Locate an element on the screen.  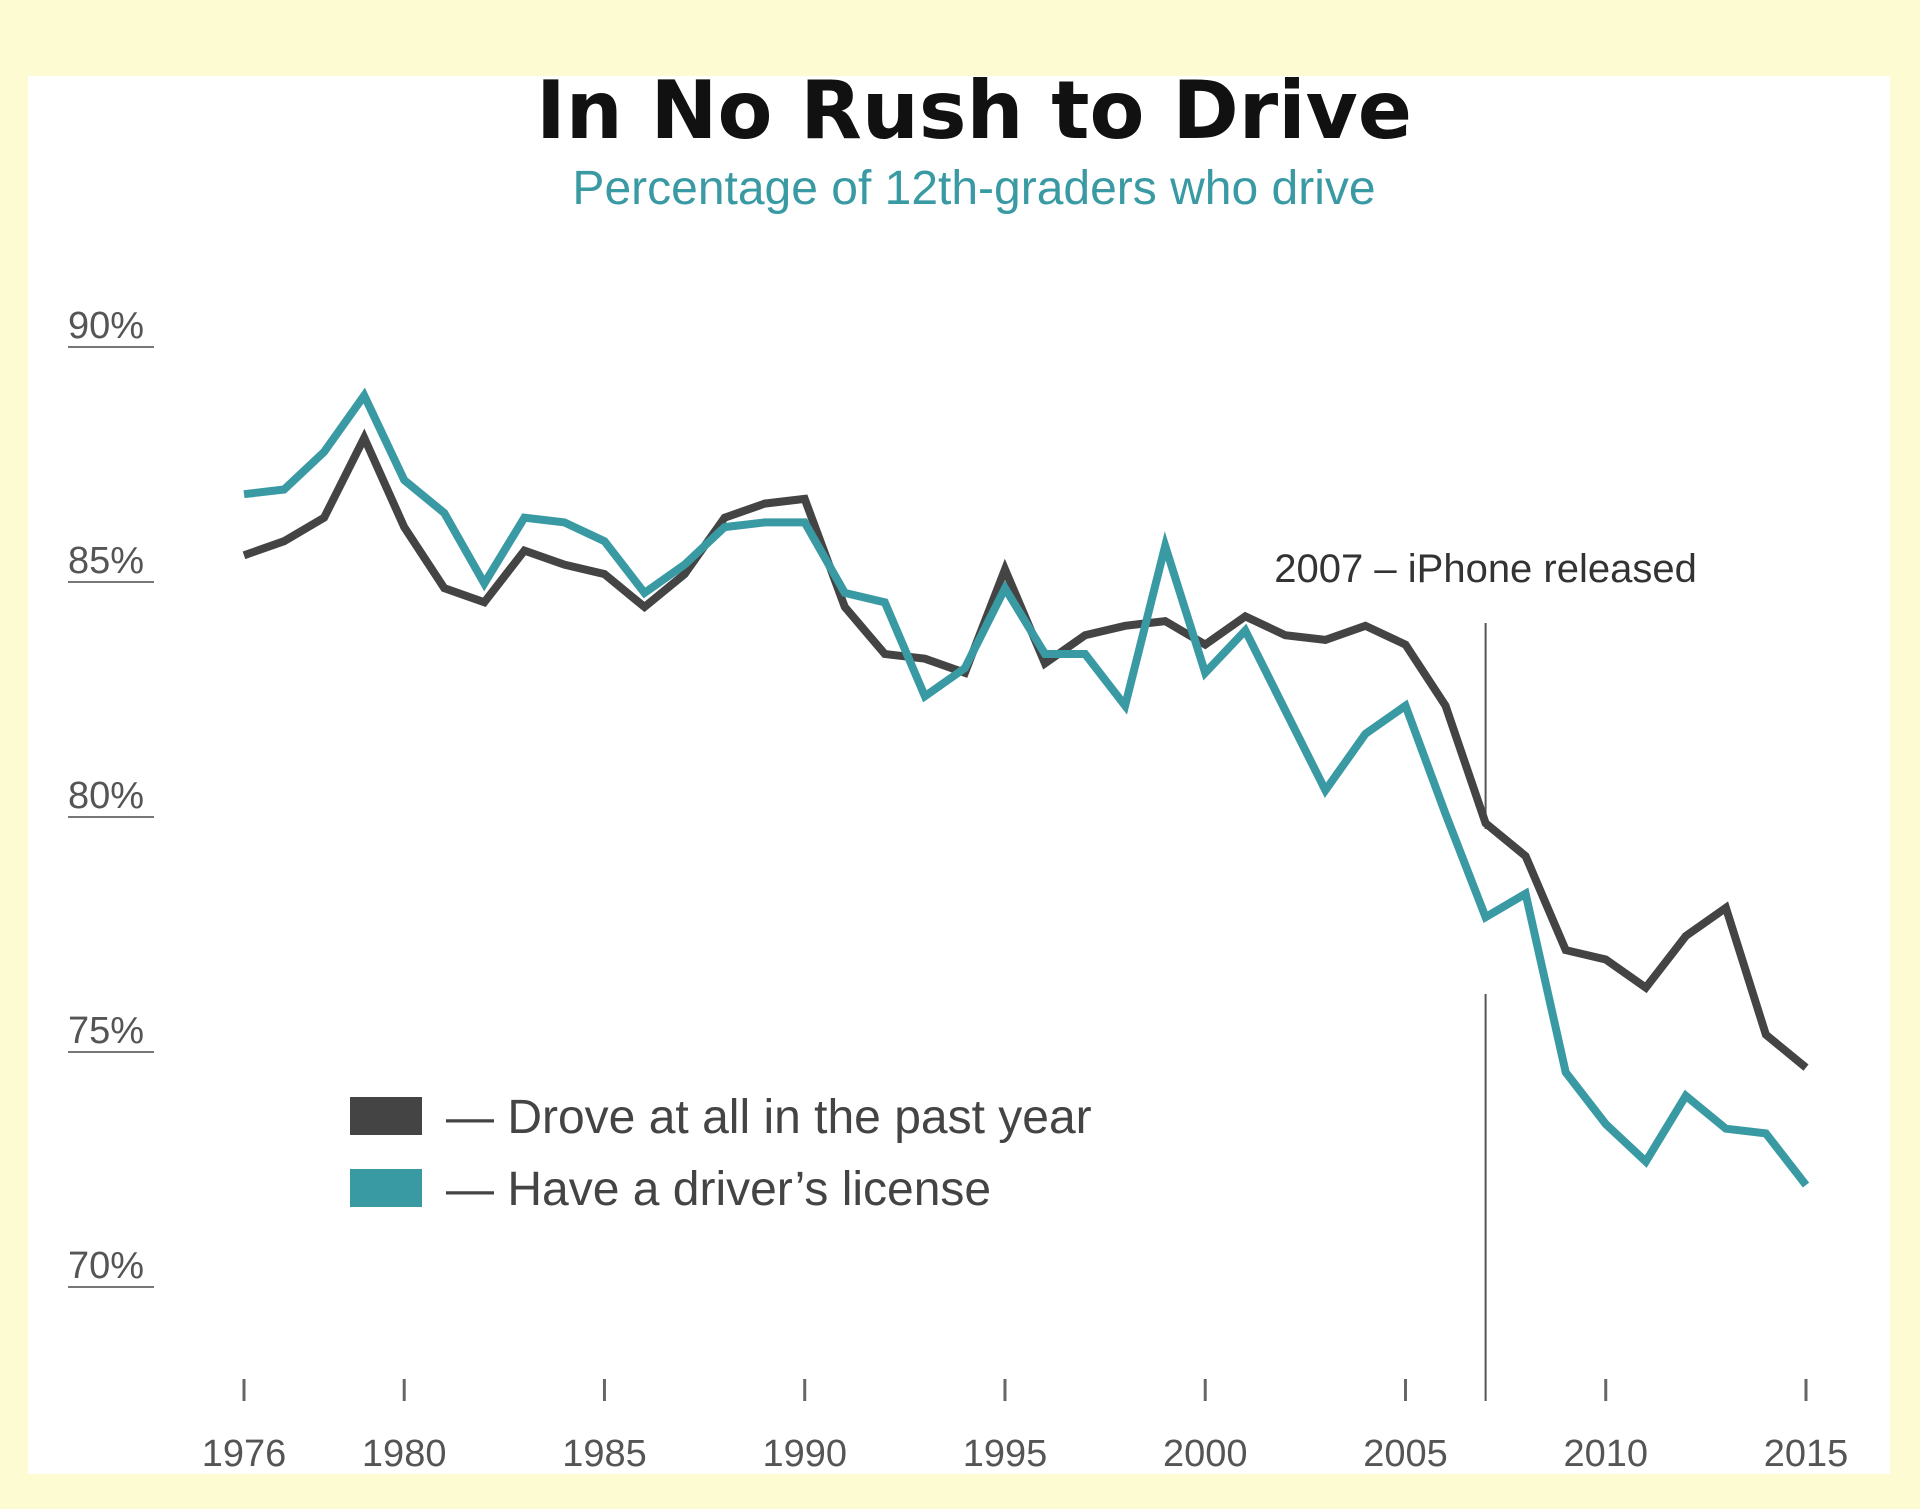
y-axis: 90% 85% 80% 75% 70% is located at coordinates (111, 796).